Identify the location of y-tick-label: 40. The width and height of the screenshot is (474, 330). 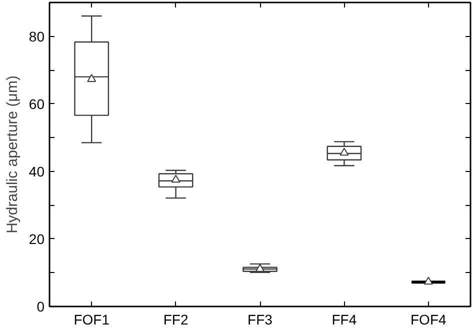
(36, 171).